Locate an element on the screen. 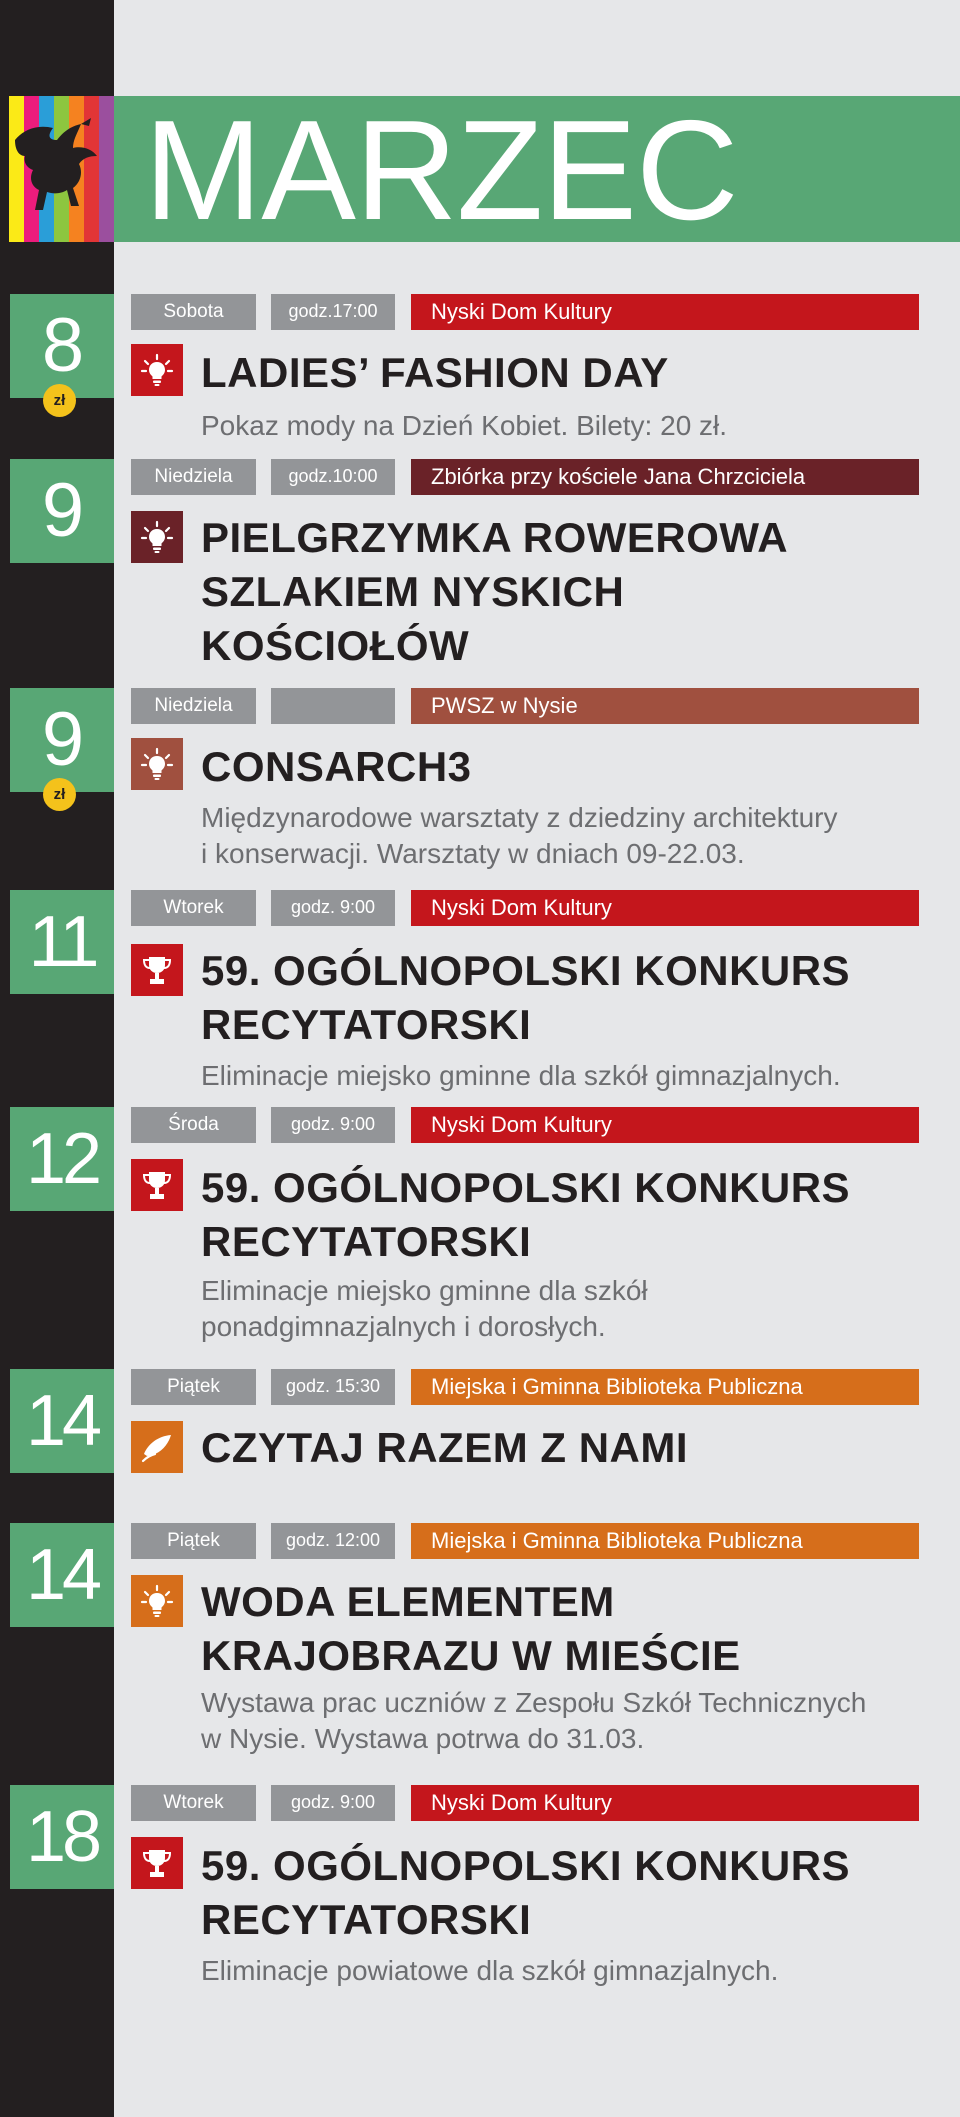 The width and height of the screenshot is (960, 2117). event-day-number: 12 is located at coordinates (62, 1159).